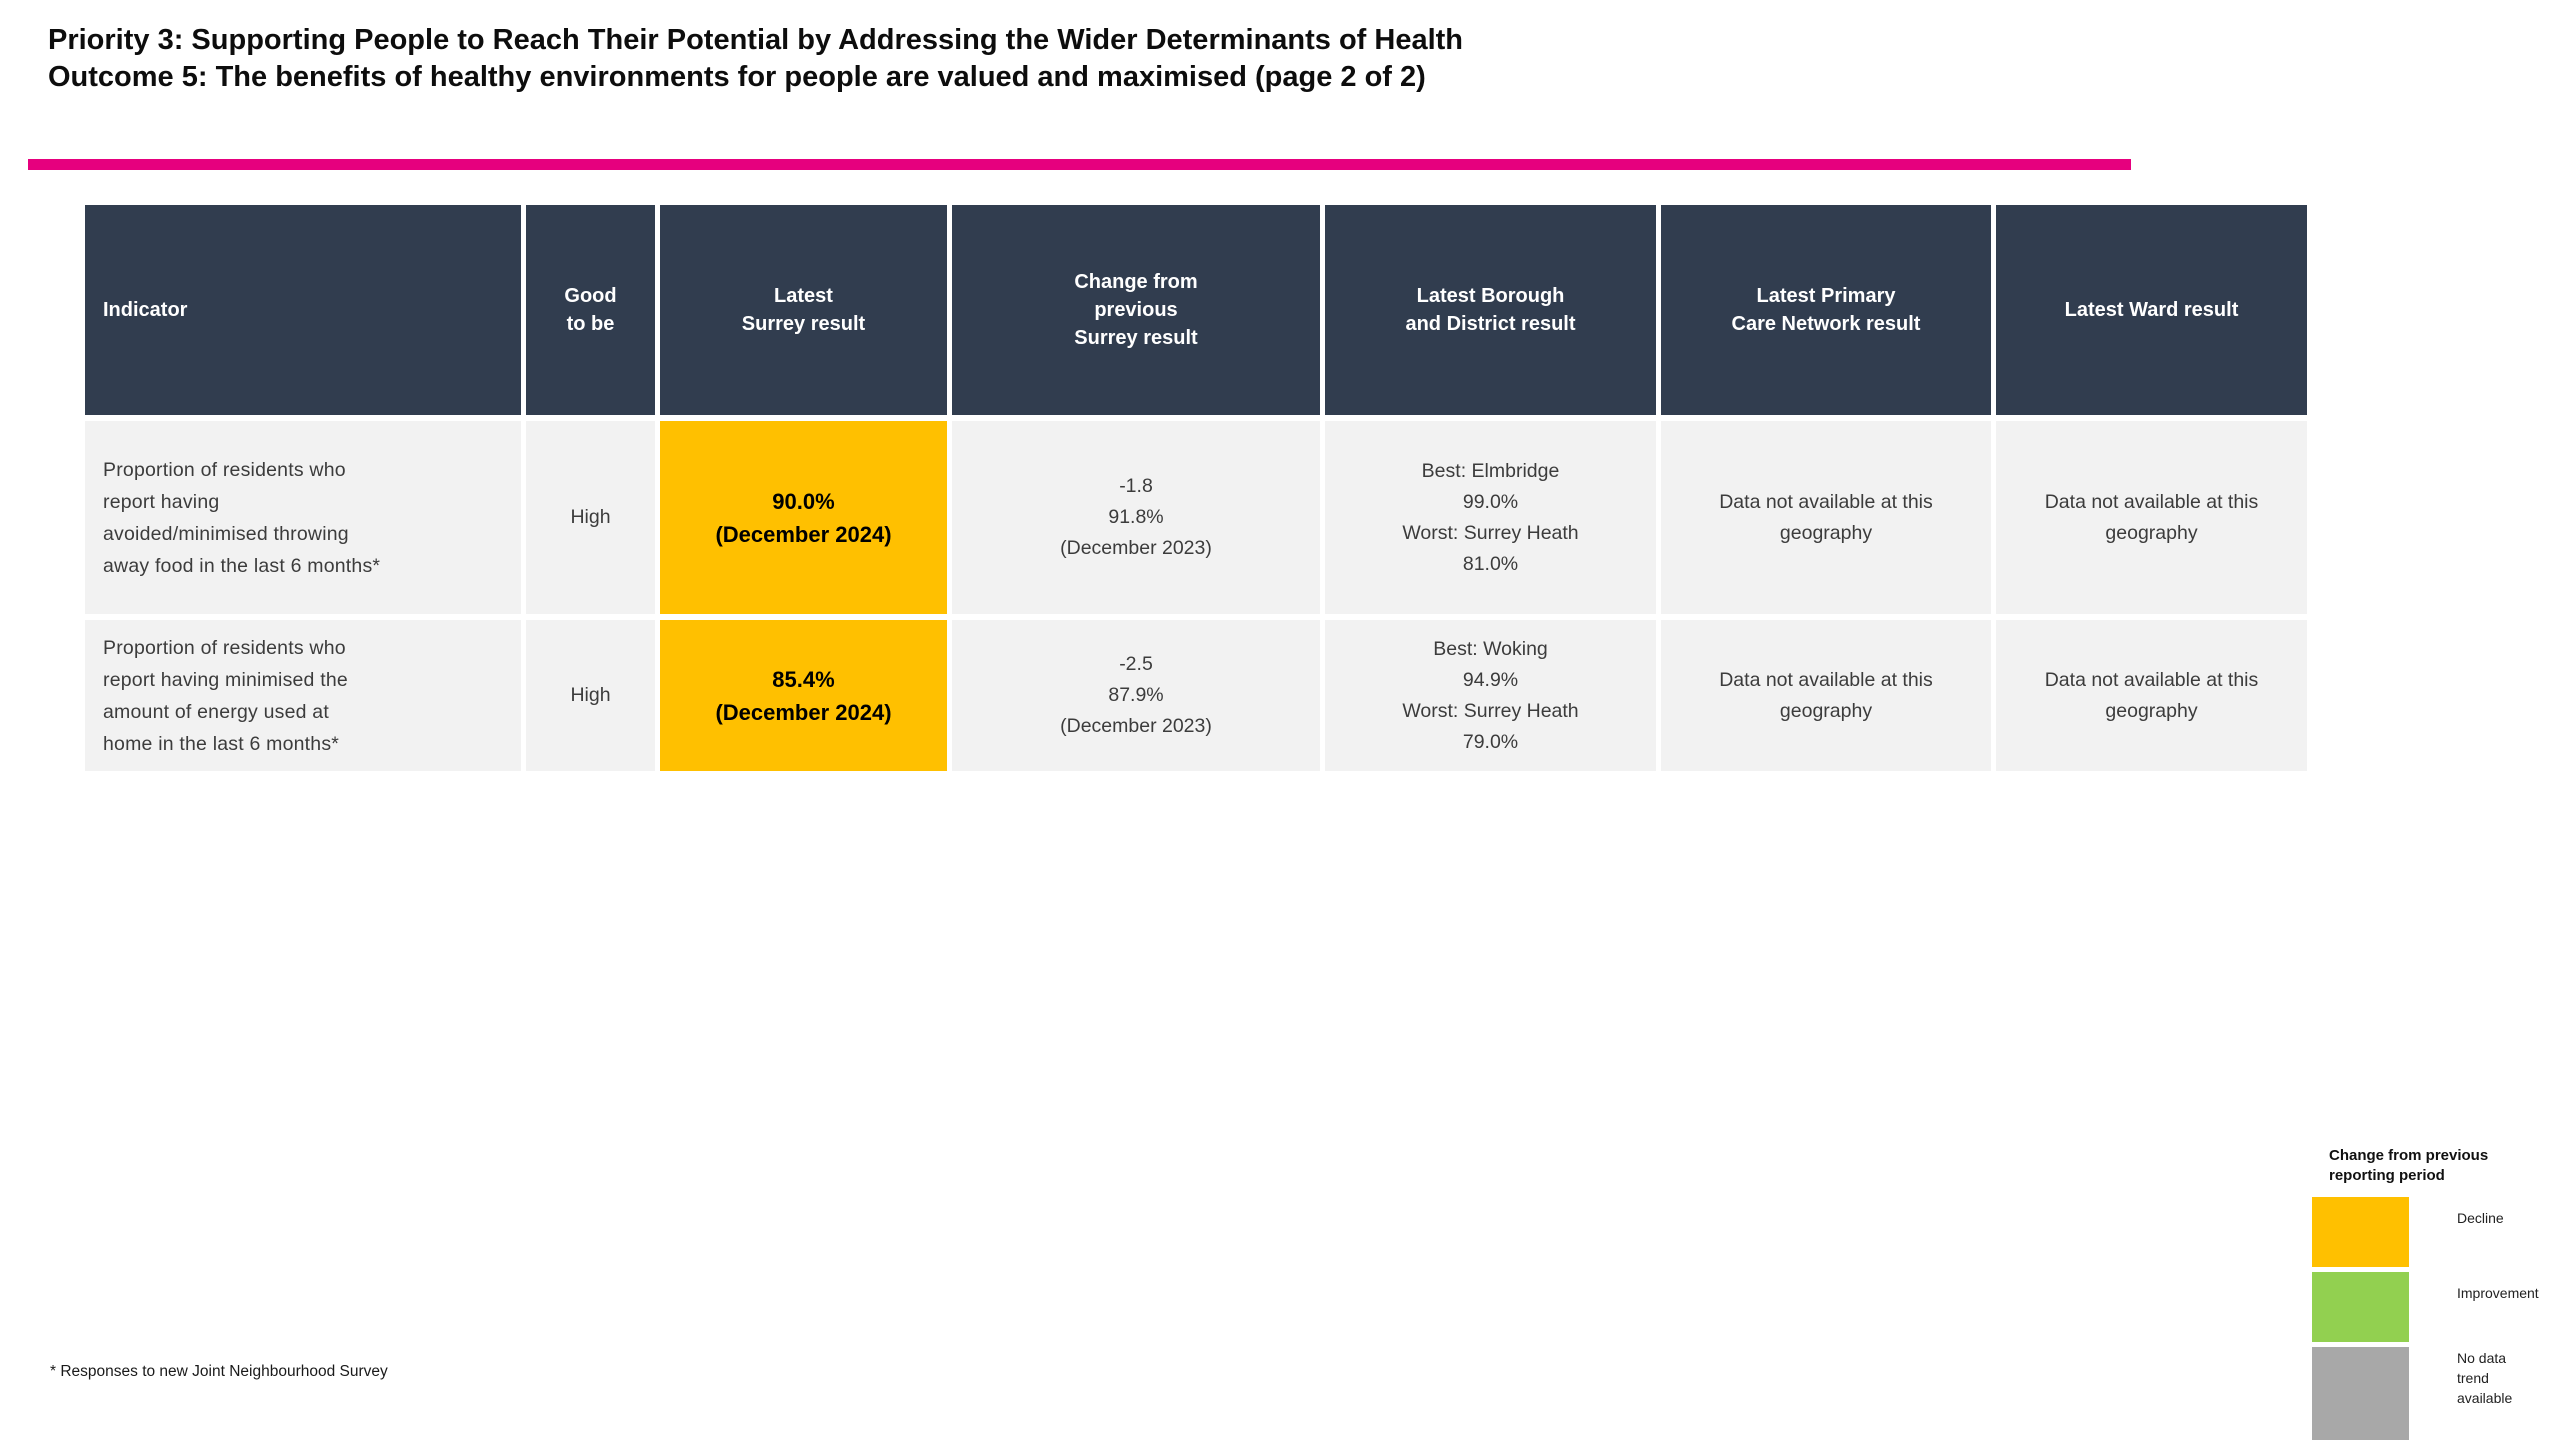 The image size is (2560, 1440). What do you see at coordinates (1490, 563) in the screenshot?
I see `borough-worst-value: 81.0%` at bounding box center [1490, 563].